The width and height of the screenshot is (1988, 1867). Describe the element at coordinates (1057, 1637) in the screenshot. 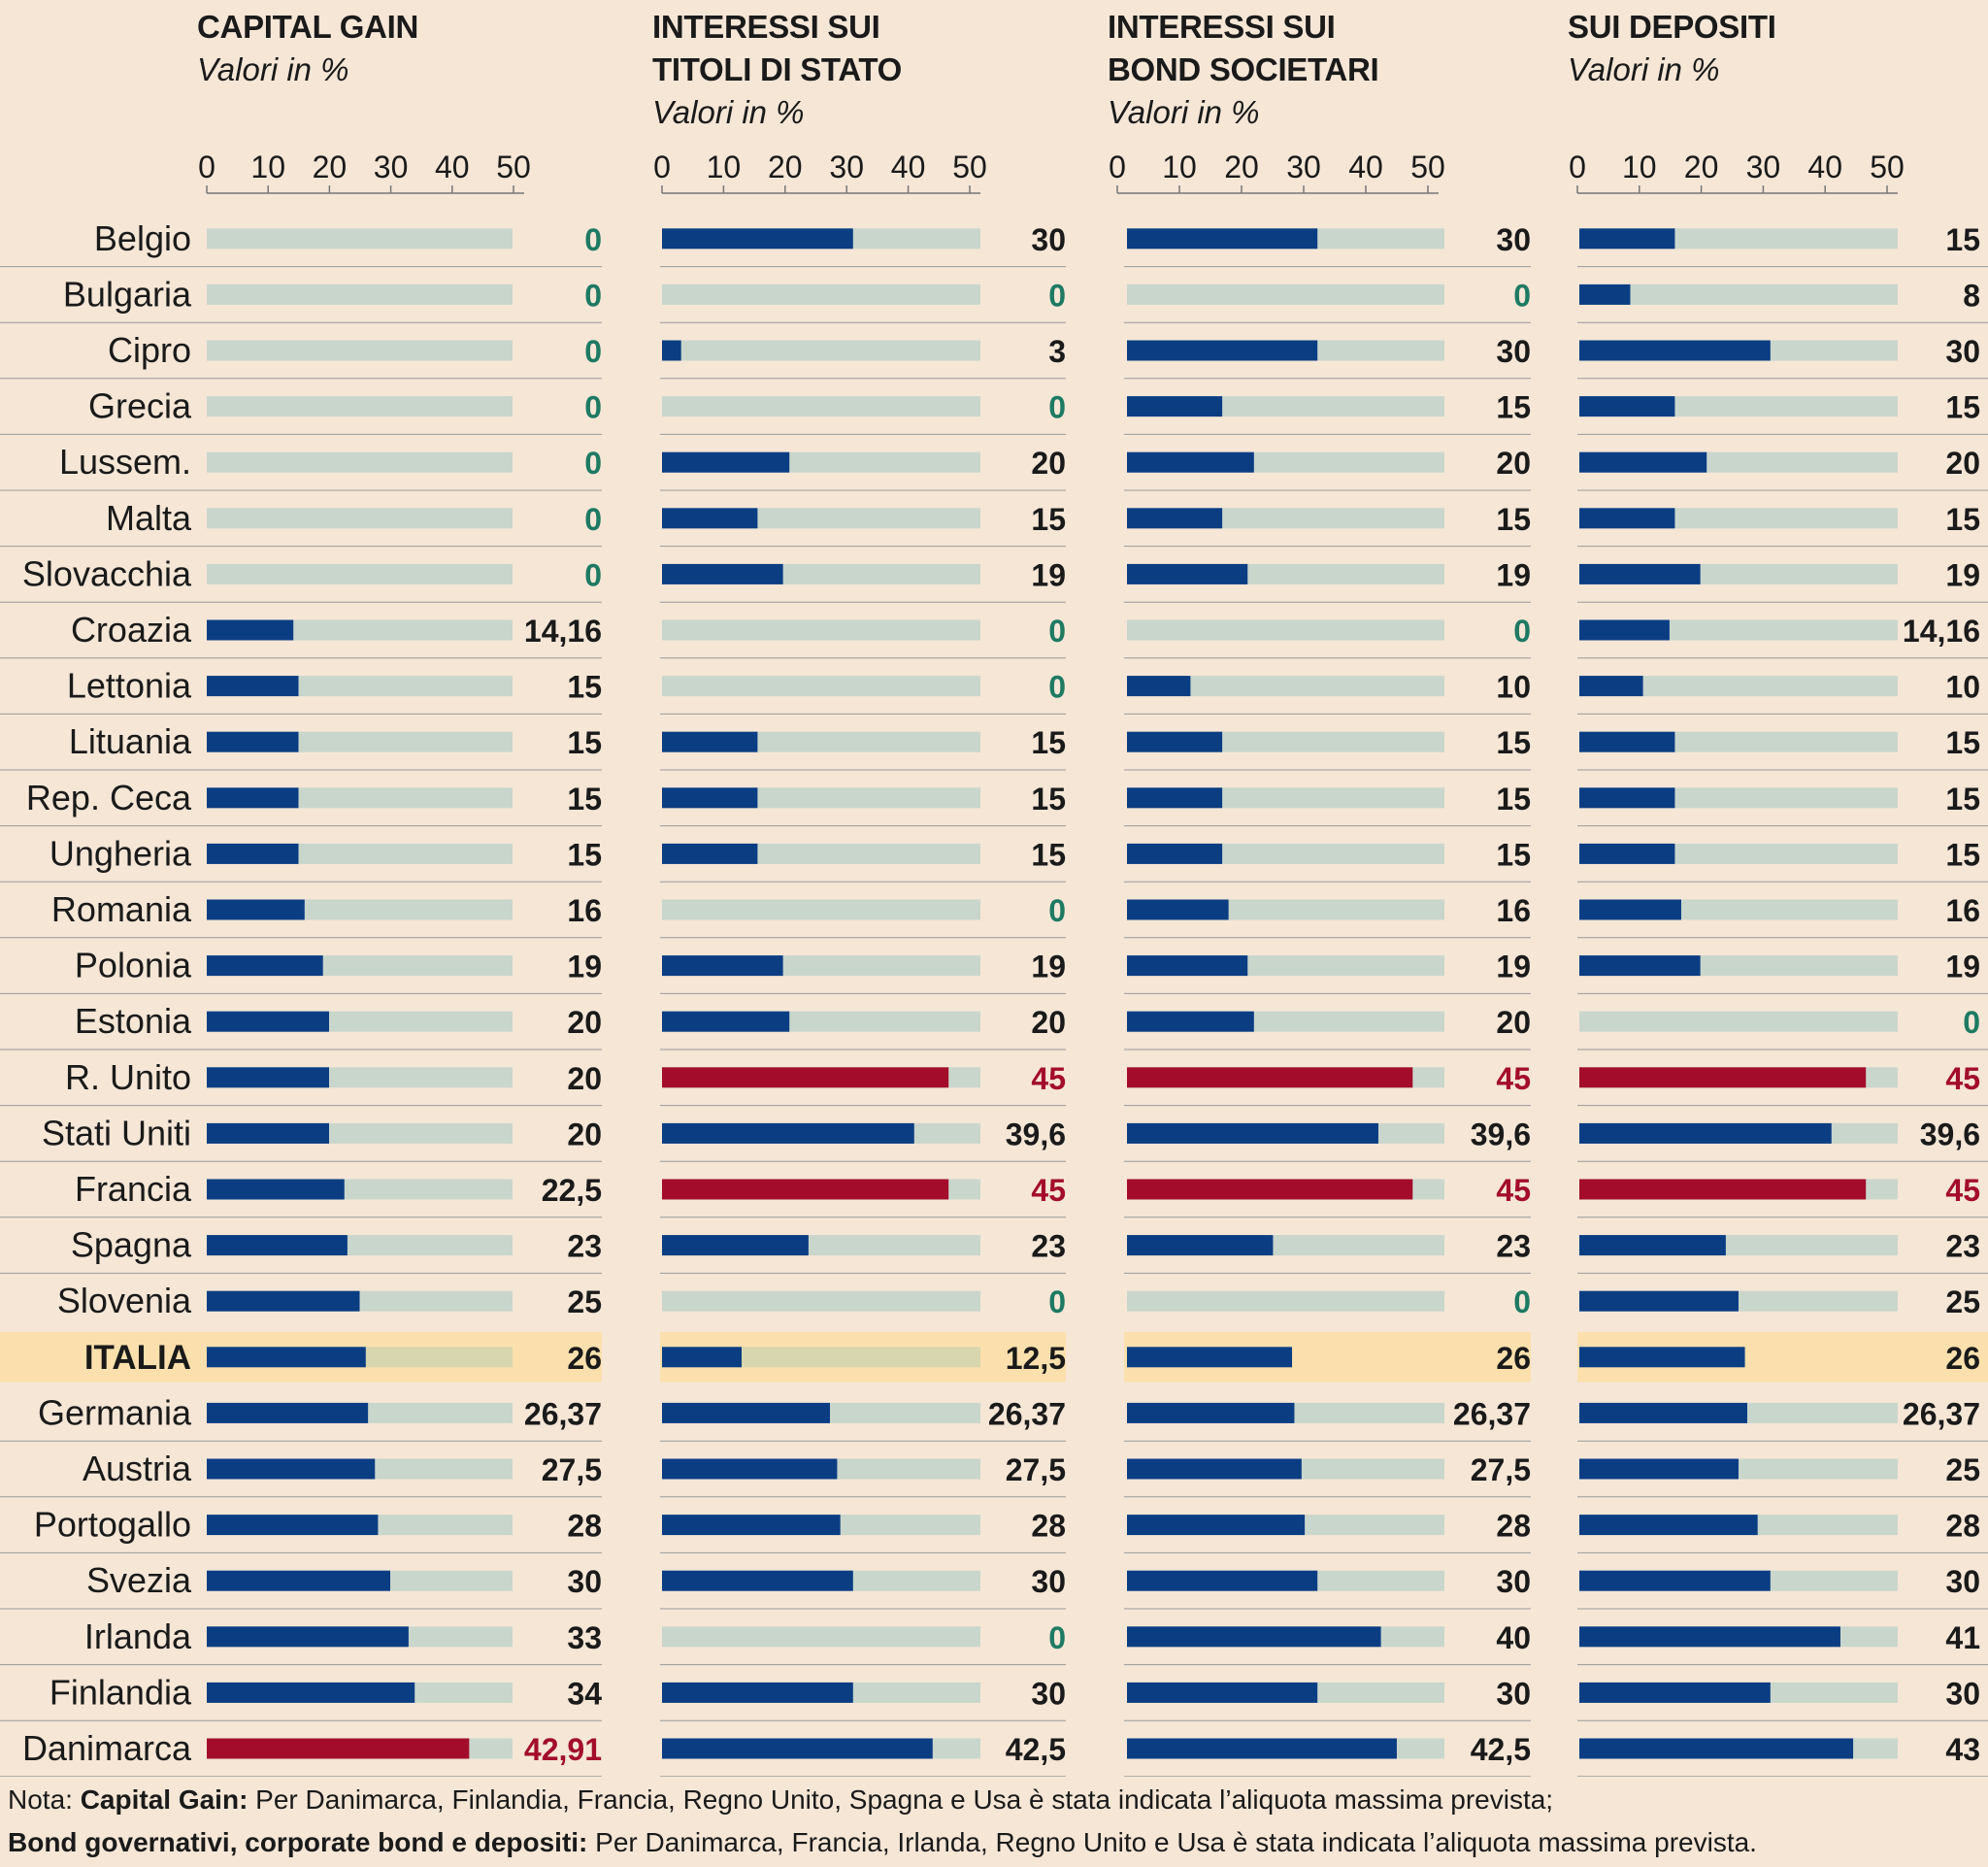

I see `value-label-interessi-sui-titoli-di-stato-irlanda: 0` at that location.